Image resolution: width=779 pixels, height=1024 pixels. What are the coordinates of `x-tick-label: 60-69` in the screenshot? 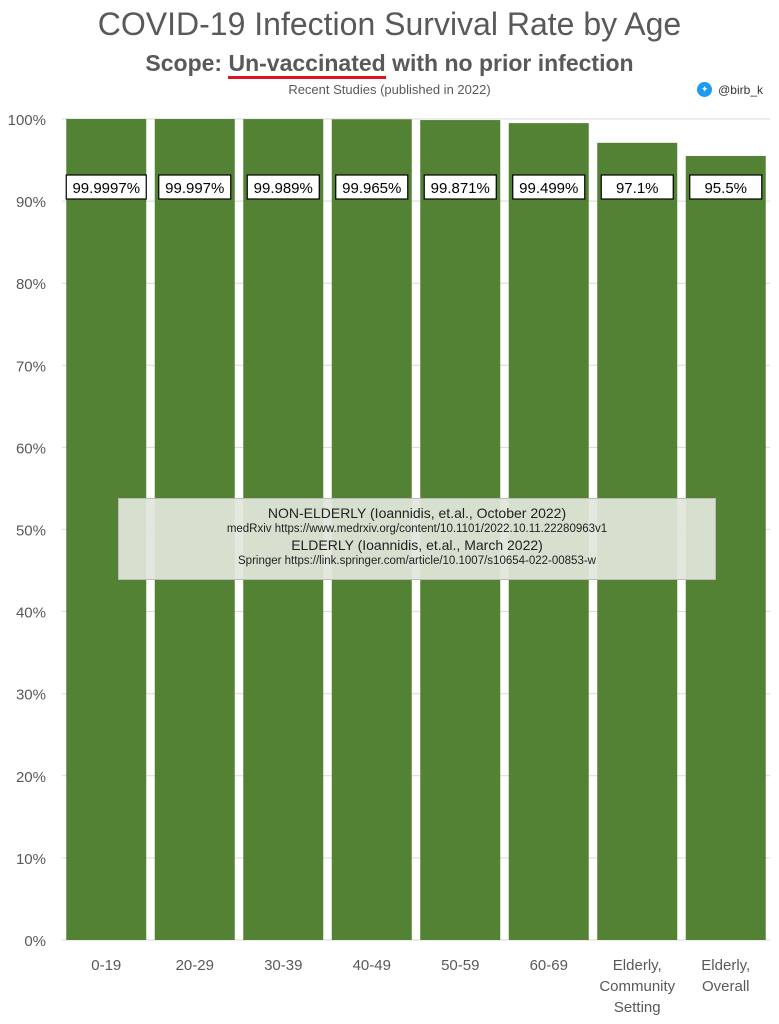 It's located at (549, 965).